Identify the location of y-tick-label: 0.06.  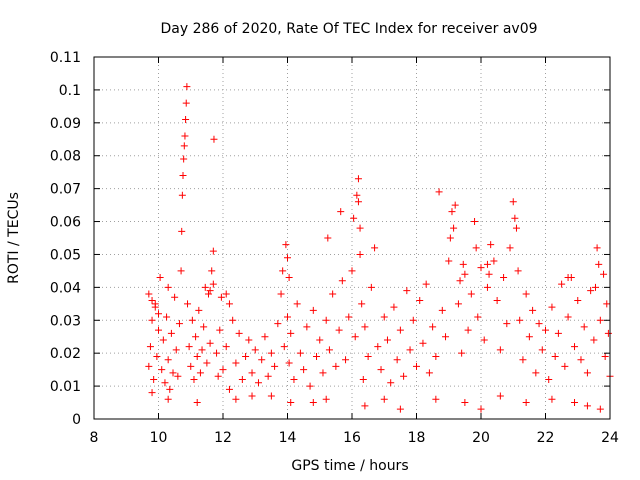
(65, 223).